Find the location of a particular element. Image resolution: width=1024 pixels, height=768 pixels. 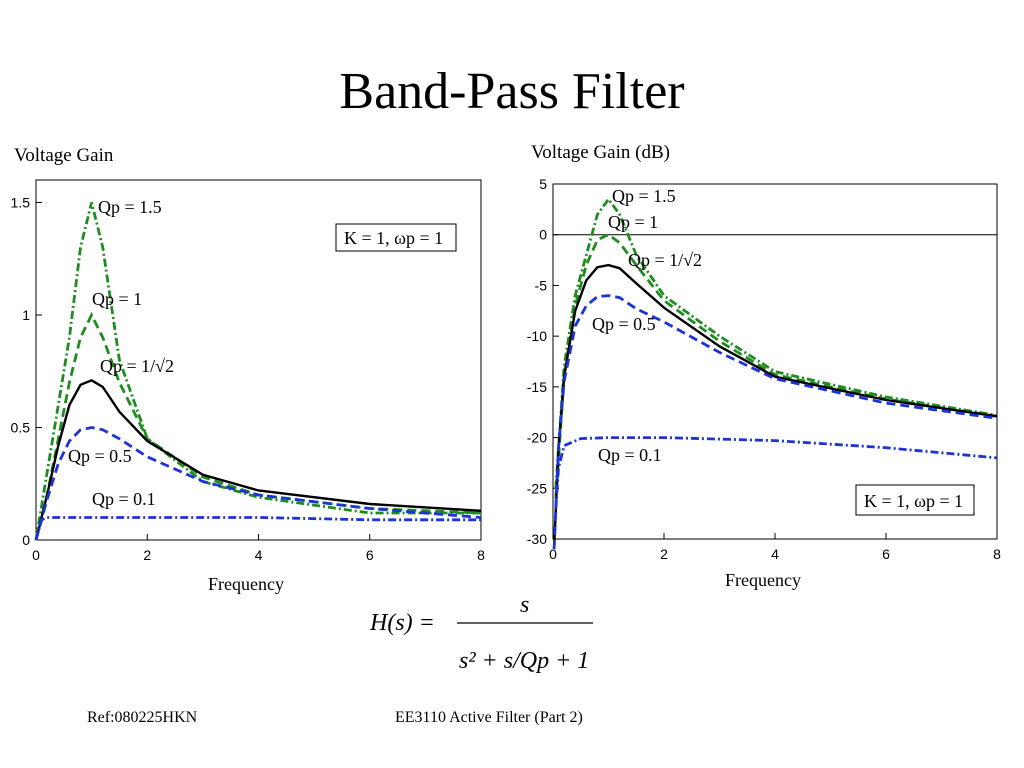

right-ytick-label: -5 is located at coordinates (541, 285).